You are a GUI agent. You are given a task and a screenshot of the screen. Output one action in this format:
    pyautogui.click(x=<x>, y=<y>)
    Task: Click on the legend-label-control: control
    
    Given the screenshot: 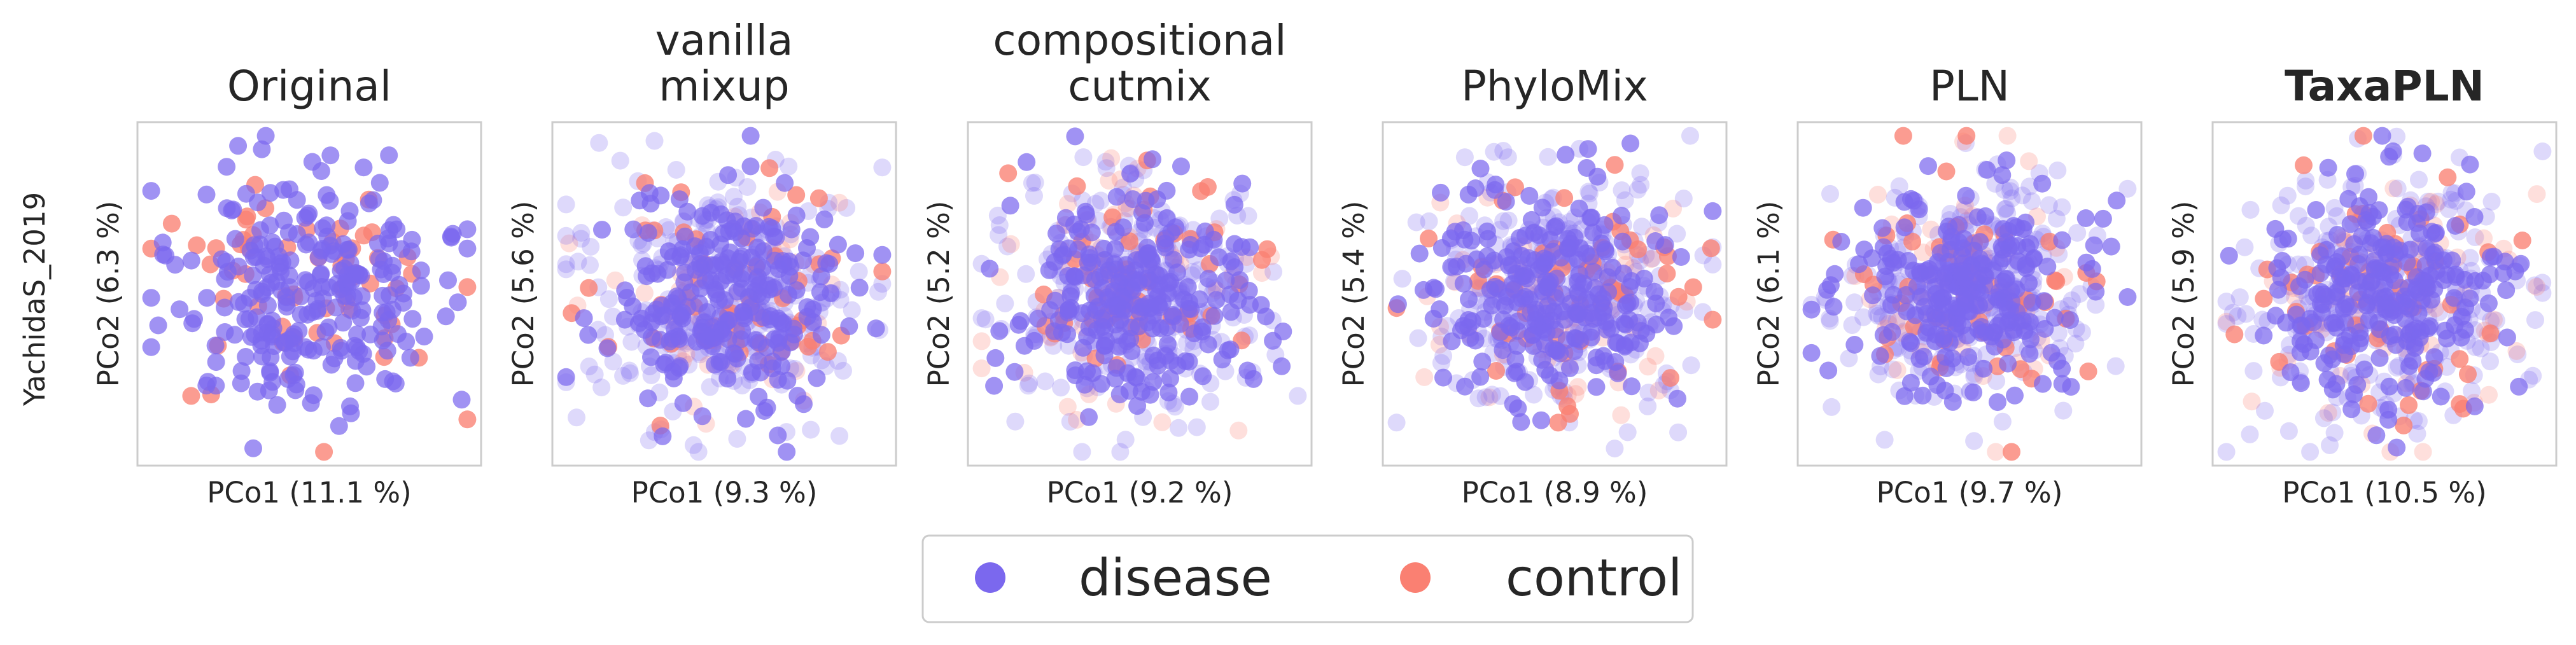 What is the action you would take?
    pyautogui.click(x=1594, y=577)
    